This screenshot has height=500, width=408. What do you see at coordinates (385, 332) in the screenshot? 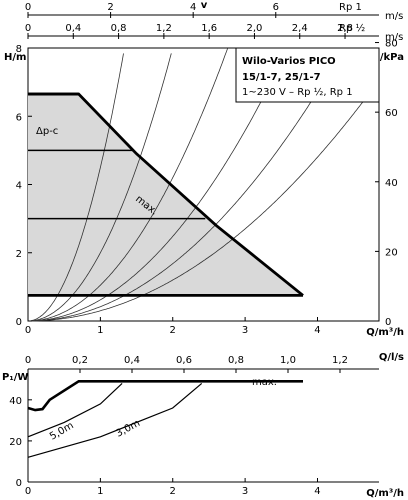
I see `x-axis-label: Q/m³/h` at bounding box center [385, 332].